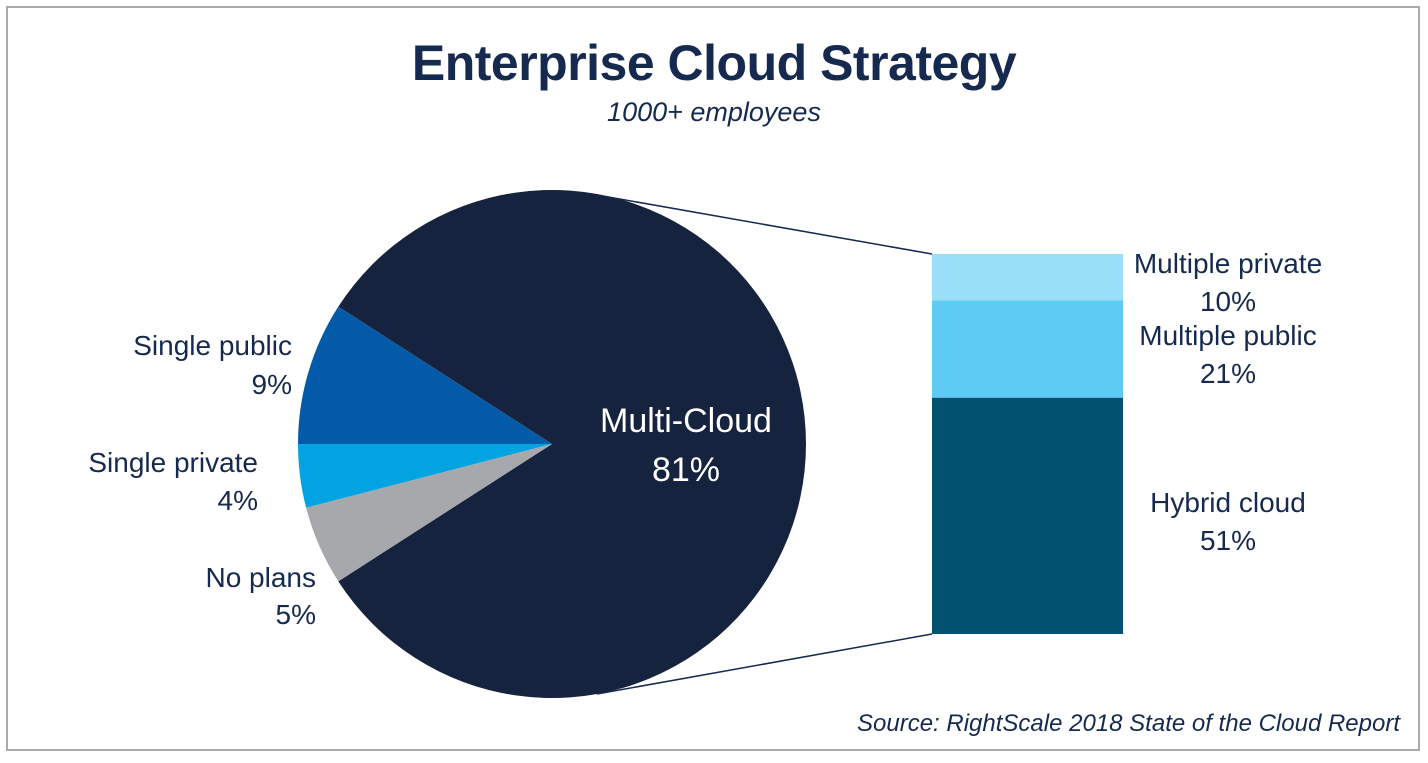 This screenshot has height=763, width=1428. I want to click on segment-value-hybrid-cloud: 51%, so click(1228, 540).